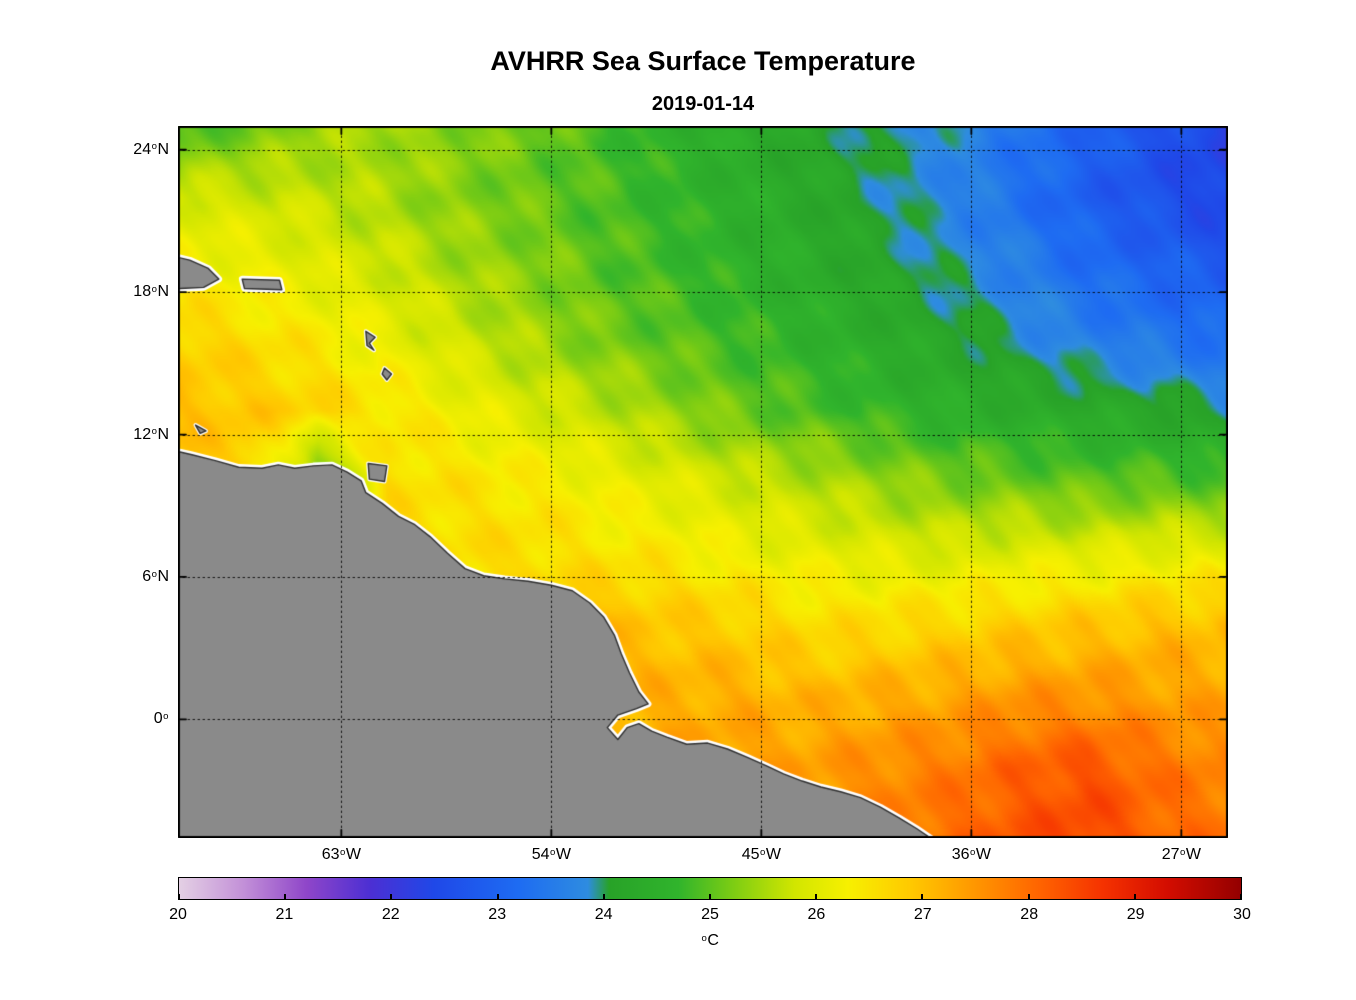 This screenshot has height=1000, width=1356. Describe the element at coordinates (1181, 854) in the screenshot. I see `x-axis-tick-label: 27oW` at that location.